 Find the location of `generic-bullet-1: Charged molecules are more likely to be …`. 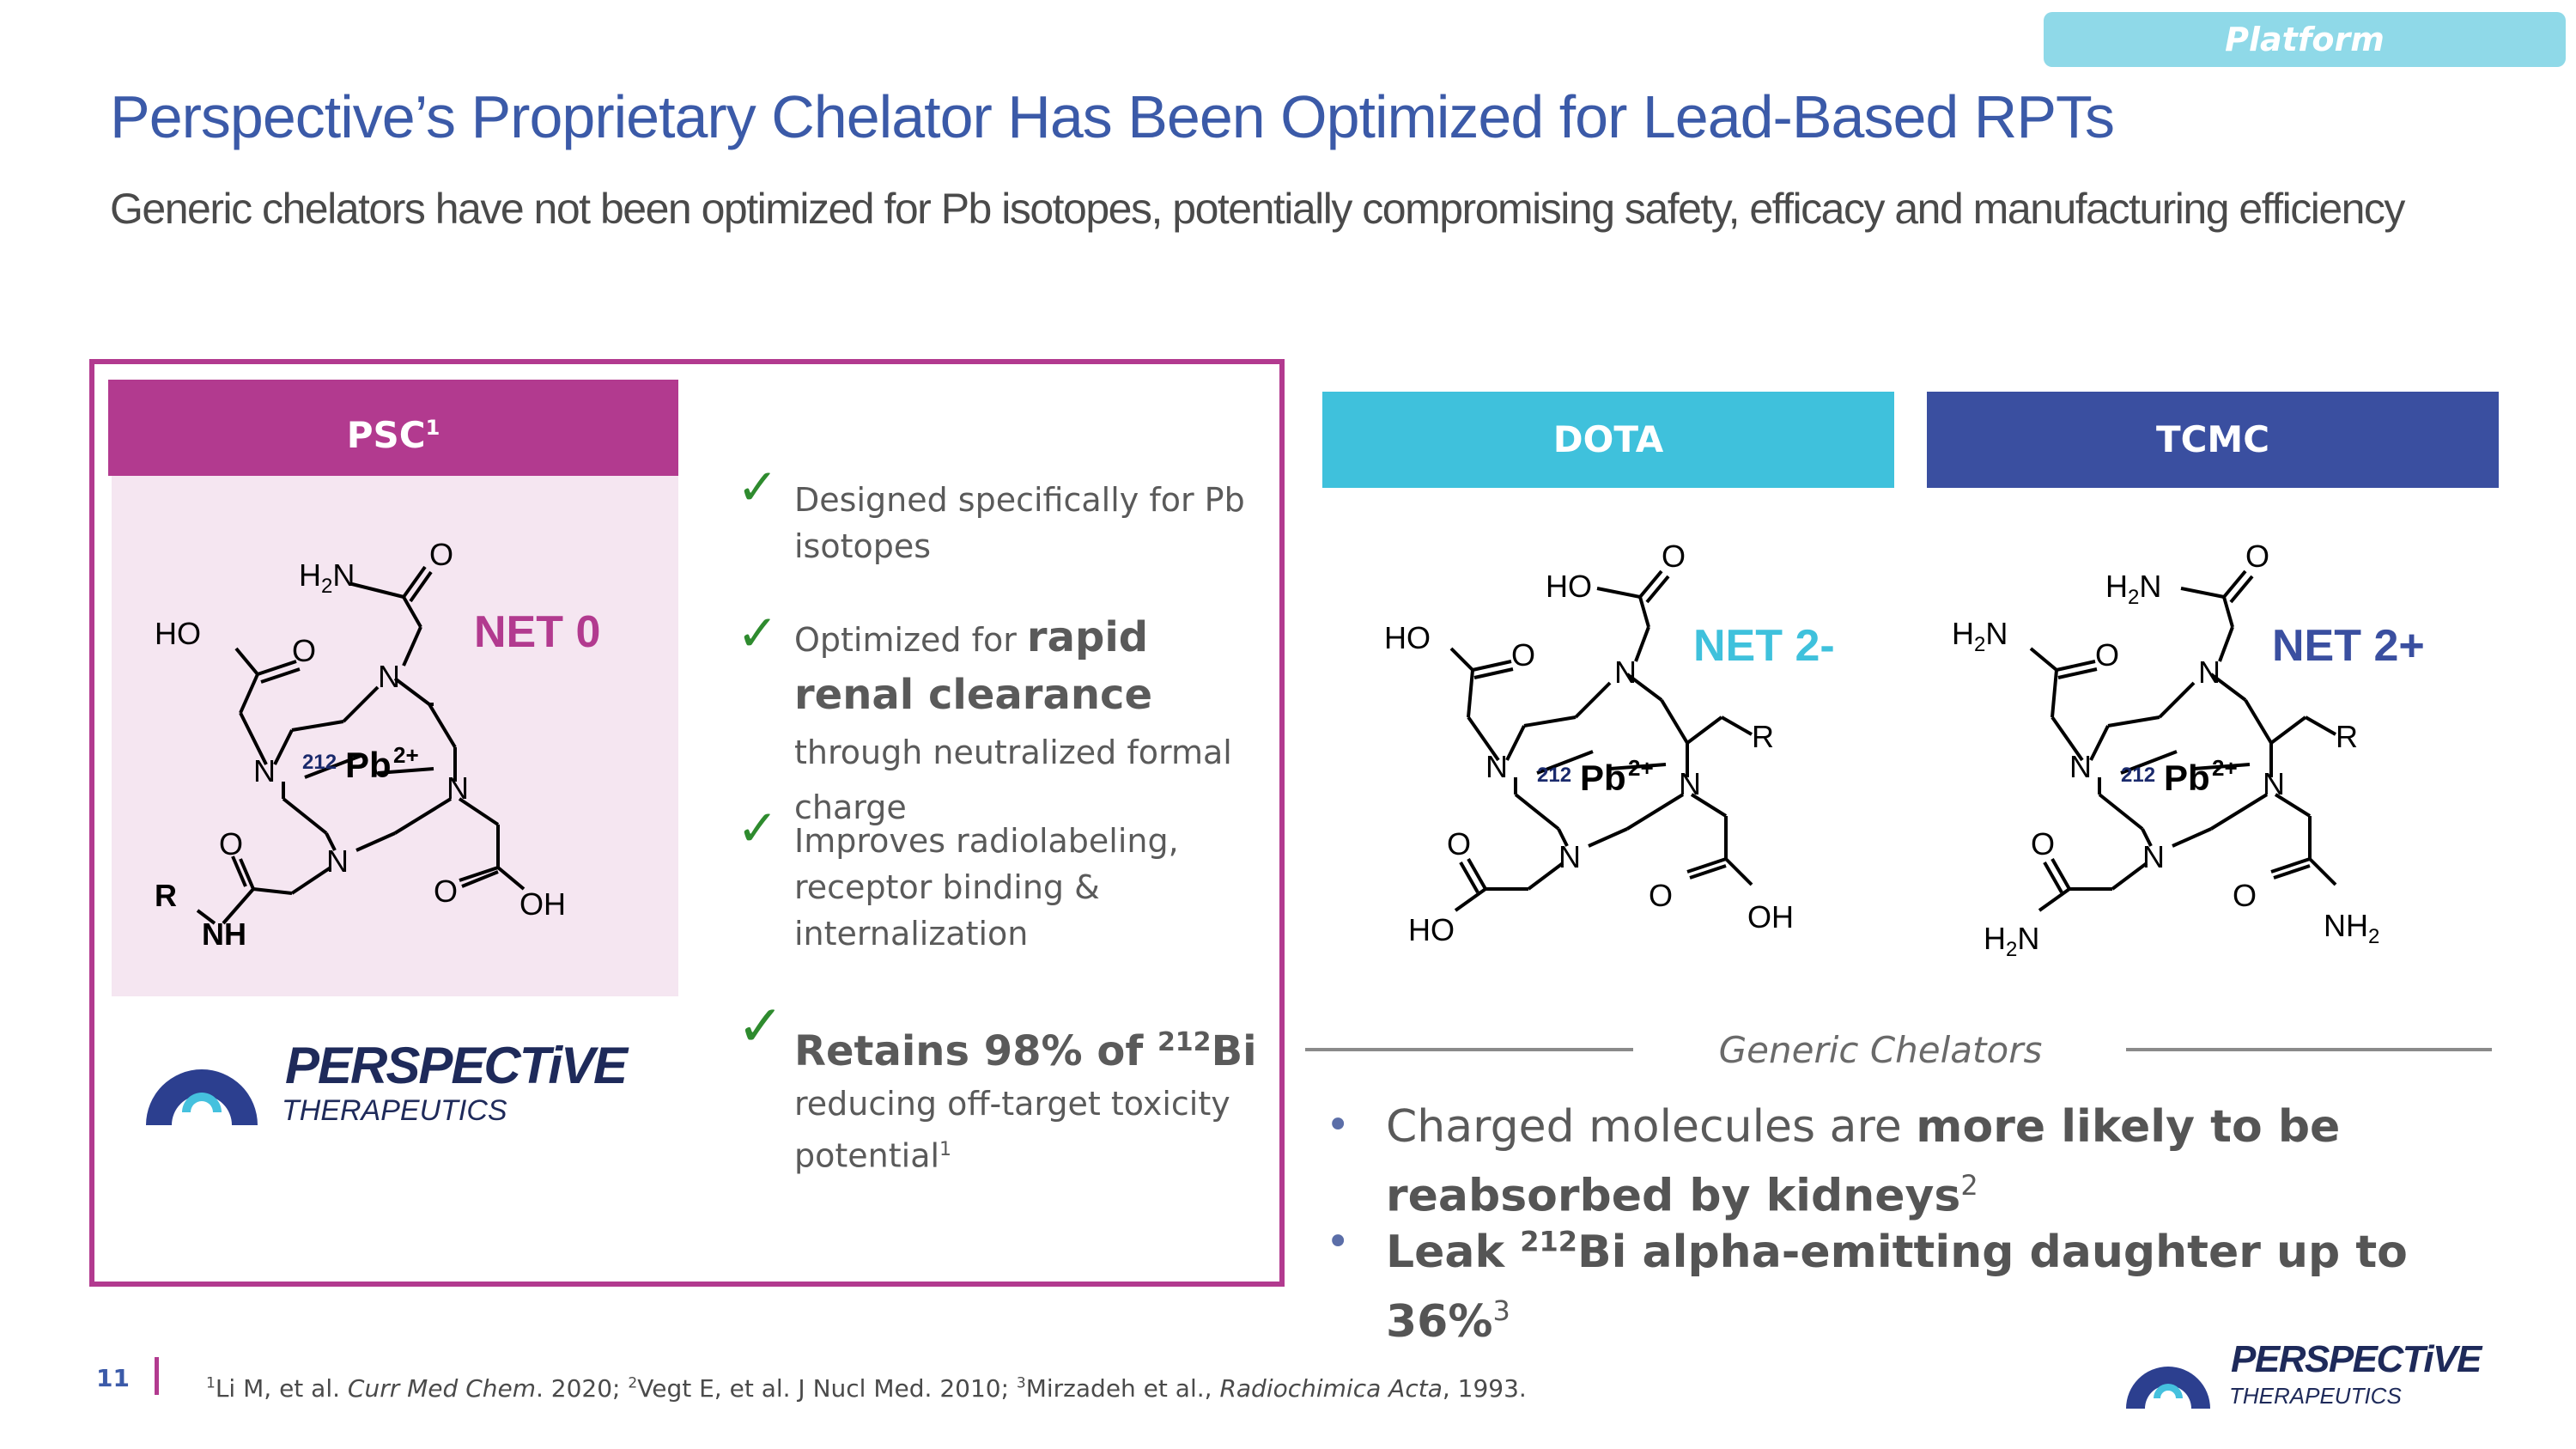

generic-bullet-1: Charged molecules are more likely to be … is located at coordinates (1864, 1161).